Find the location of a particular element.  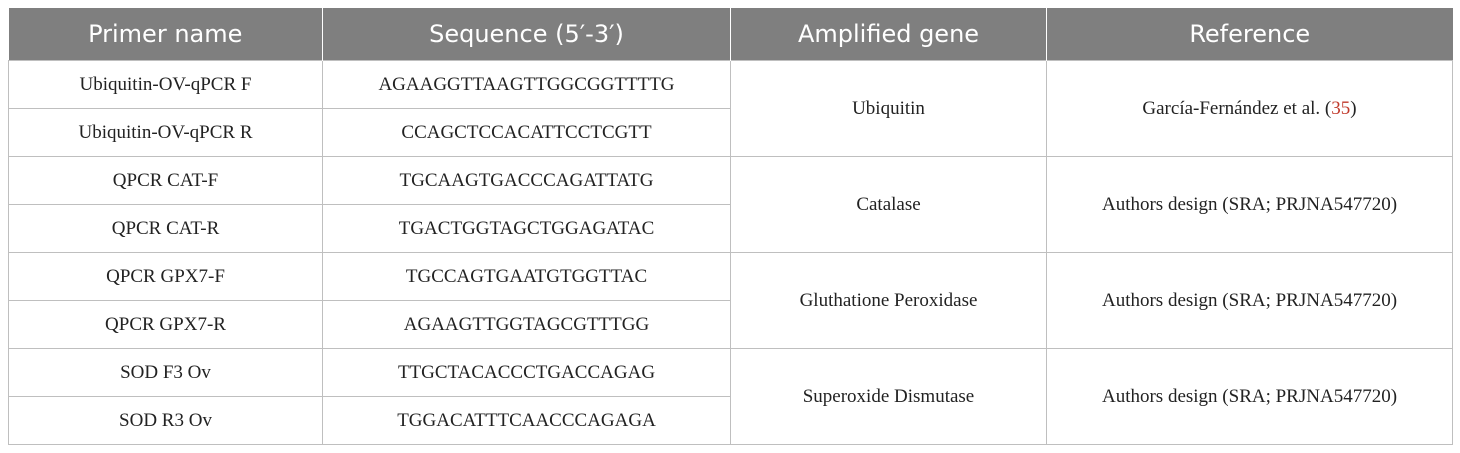

primer-name-cell: Ubiquitin-OV-qPCR F is located at coordinates (165, 84).